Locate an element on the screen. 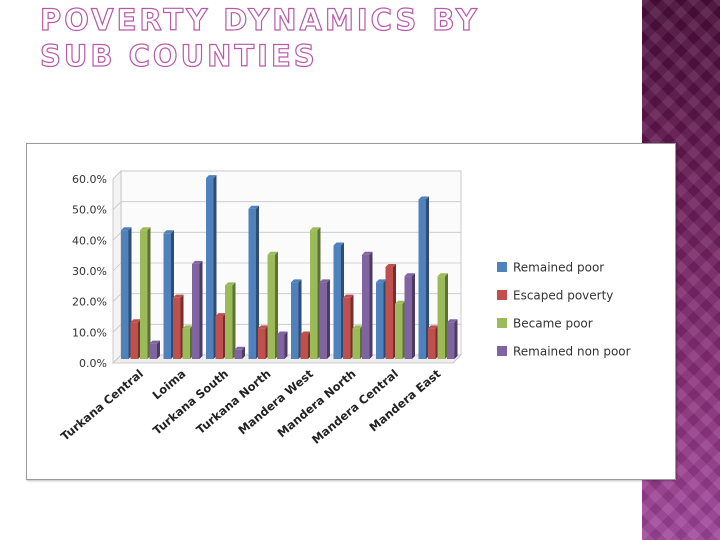 Image resolution: width=720 pixels, height=540 pixels. bar-remained-non-poor-turkana-north is located at coordinates (282, 345).